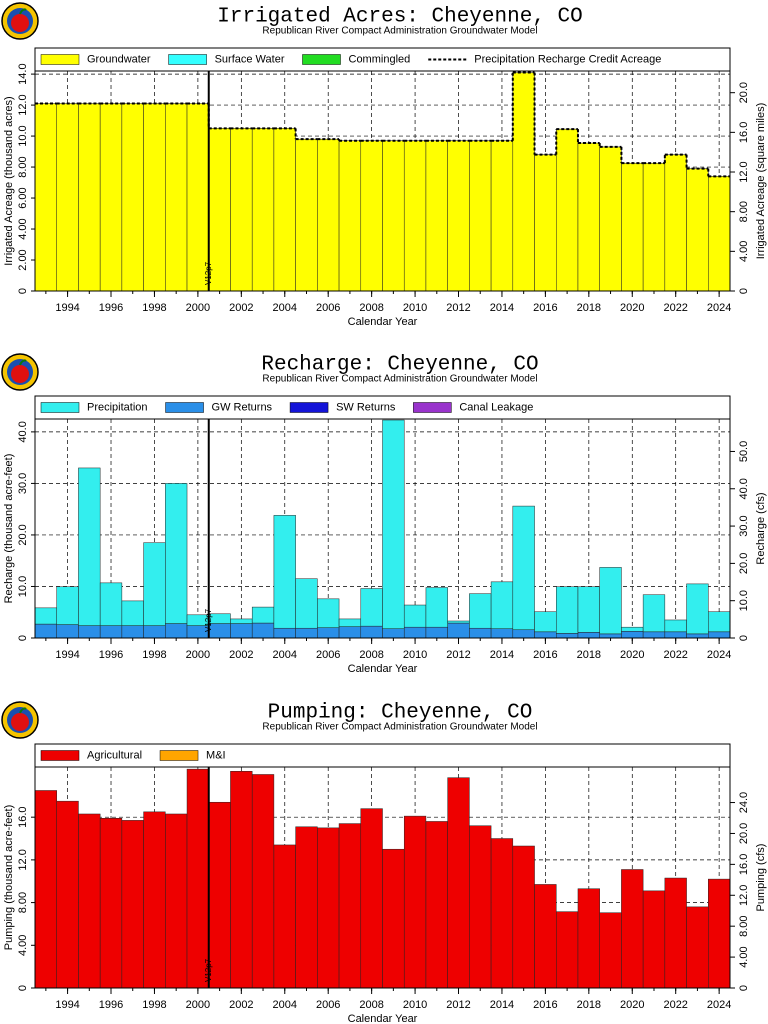 Image resolution: width=768 pixels, height=1024 pixels. I want to click on y2-tick-label: 4.00, so click(744, 251).